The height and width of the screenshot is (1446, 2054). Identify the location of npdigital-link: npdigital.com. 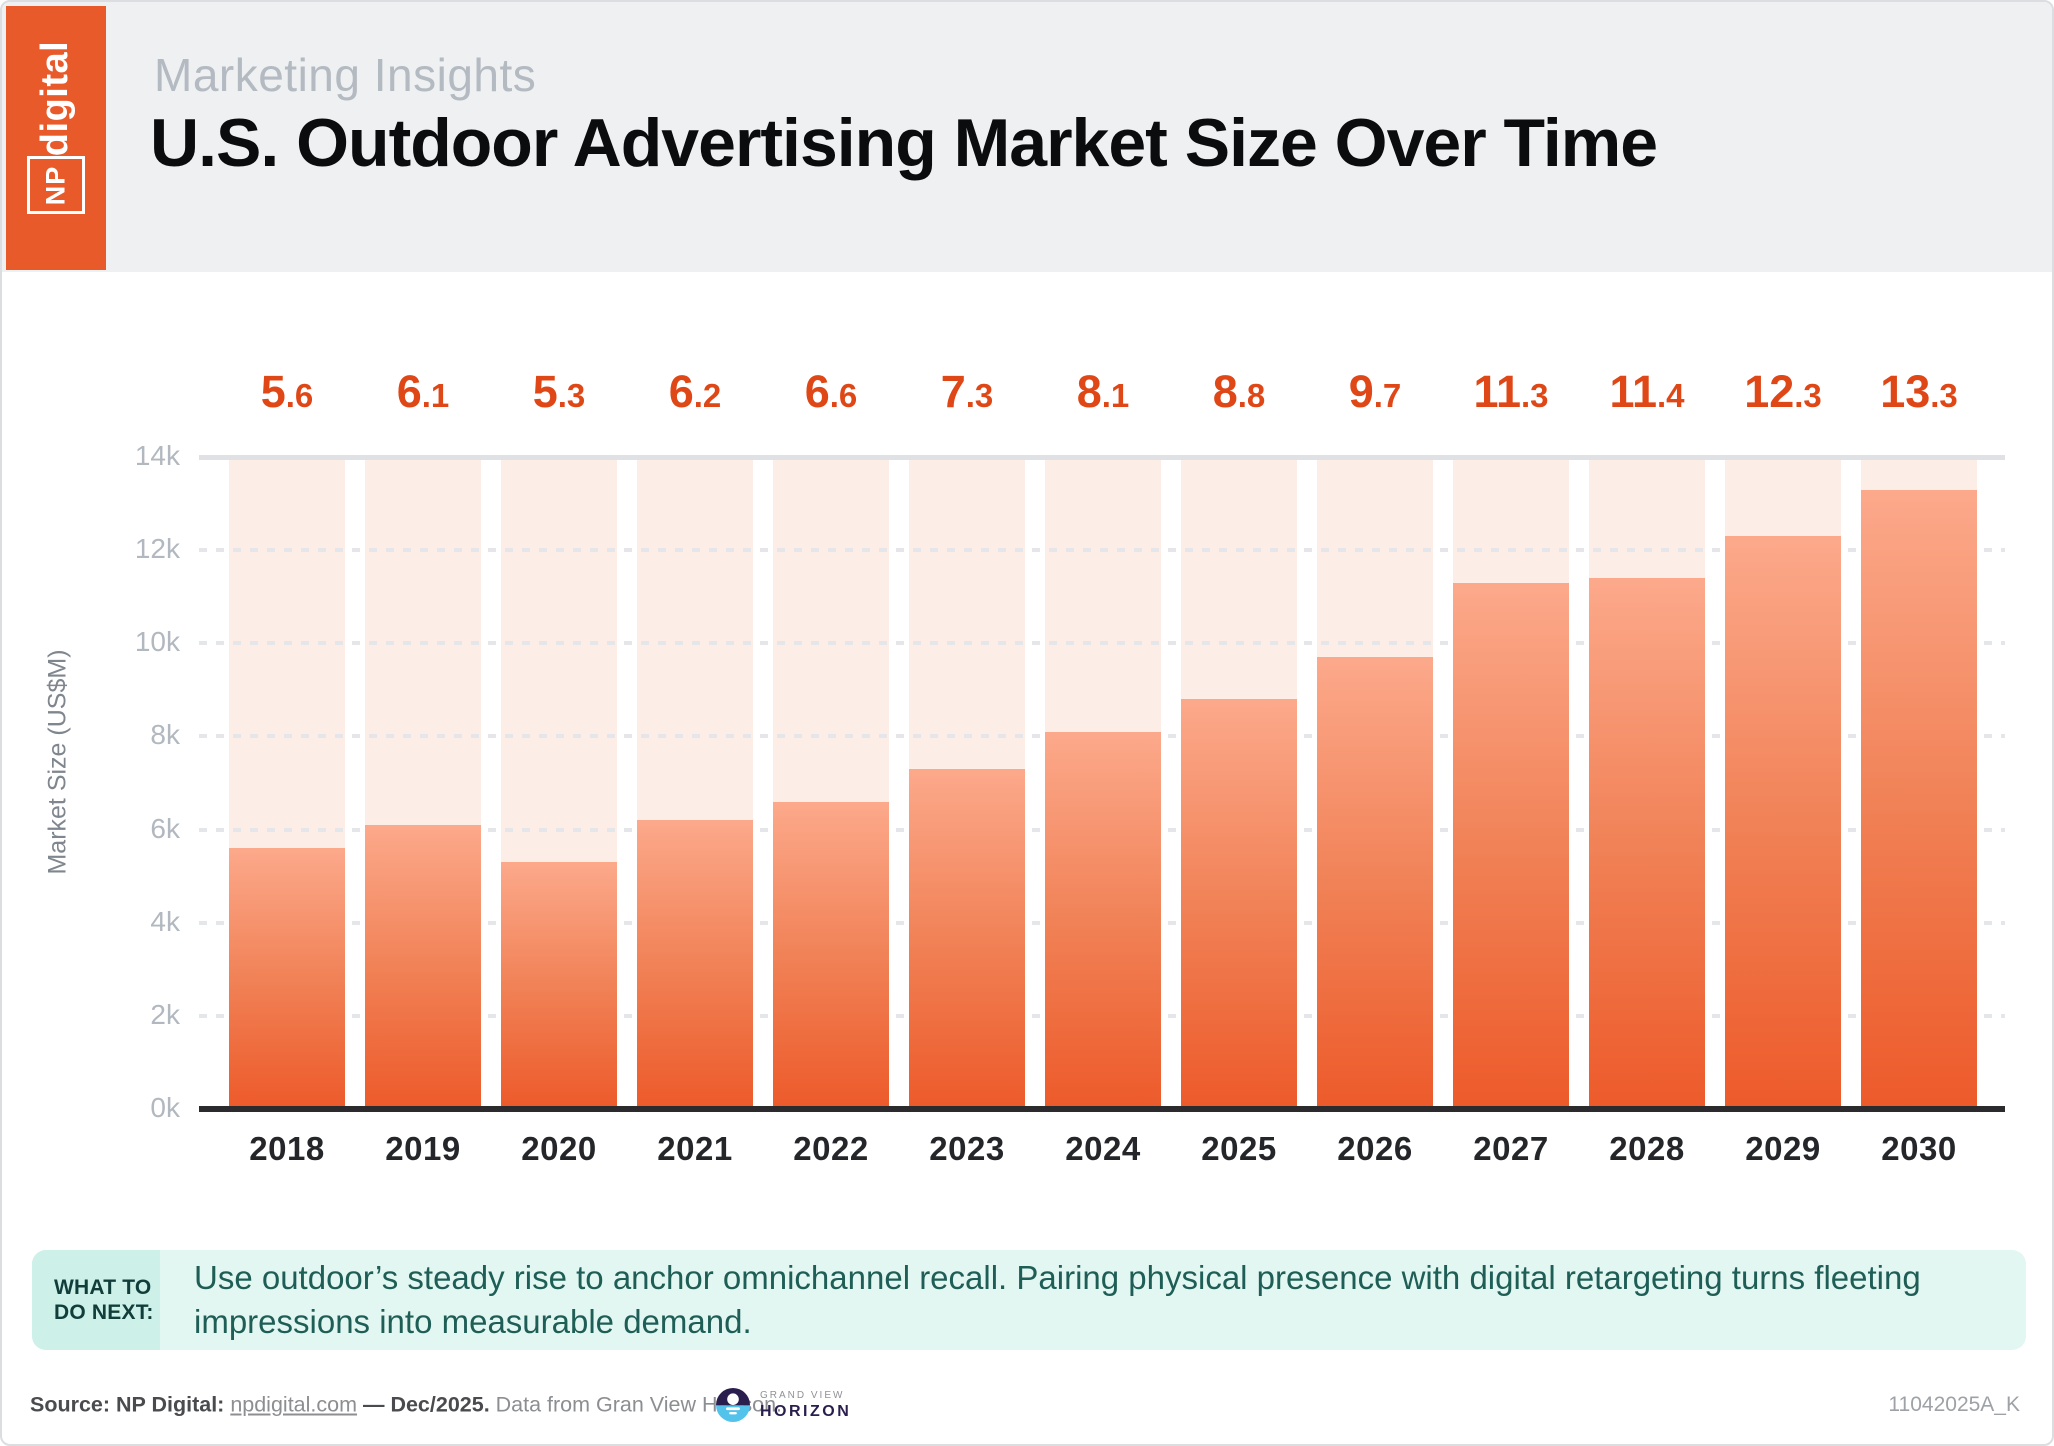
(293, 1404).